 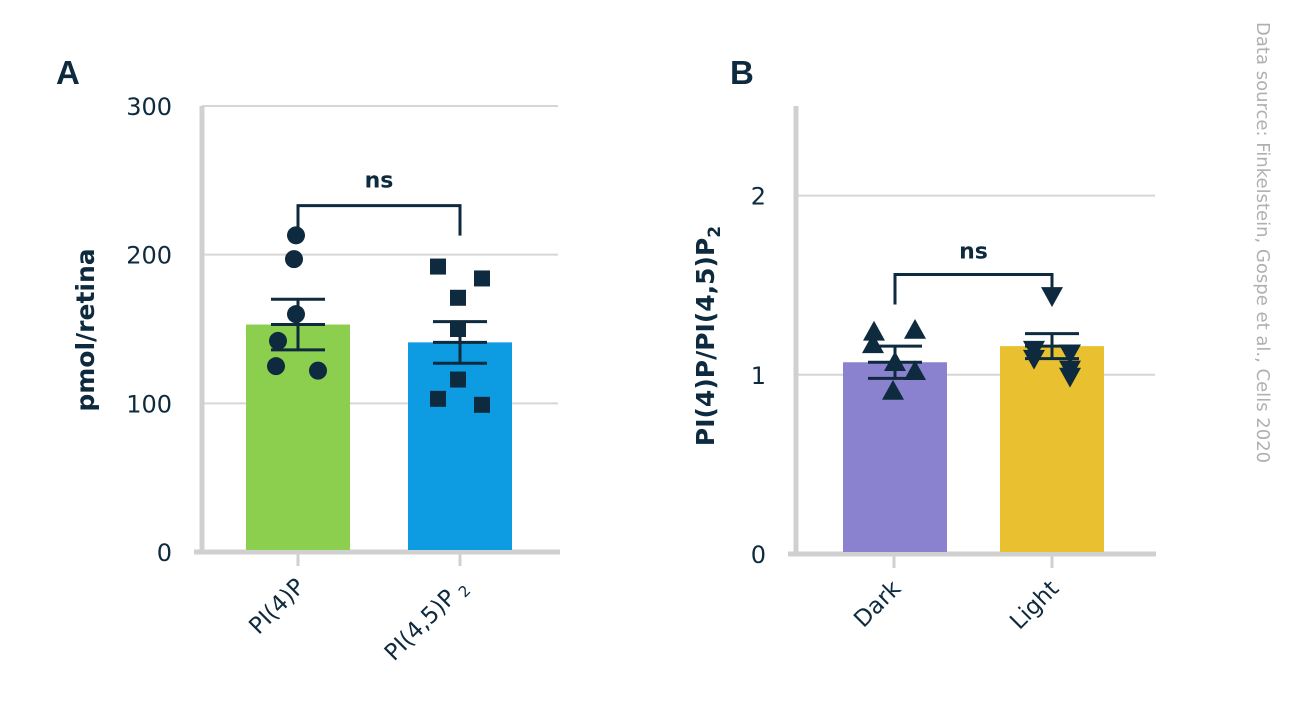 I want to click on y-axis-label: pmol/retina, so click(x=85, y=329).